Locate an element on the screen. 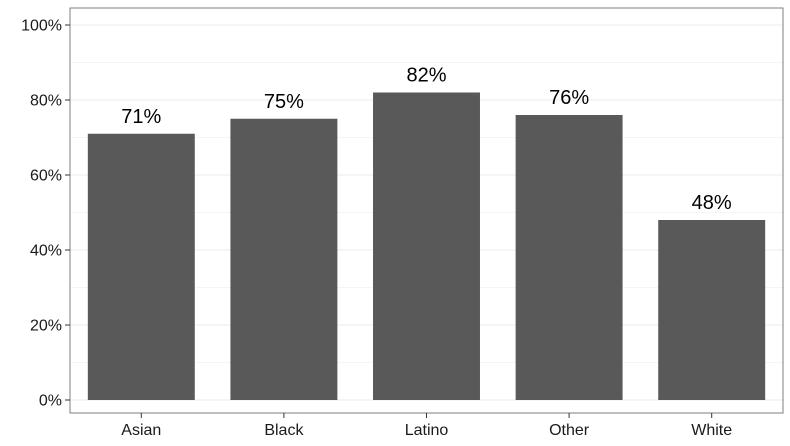 The height and width of the screenshot is (446, 790). data-label-black: 75% is located at coordinates (284, 102).